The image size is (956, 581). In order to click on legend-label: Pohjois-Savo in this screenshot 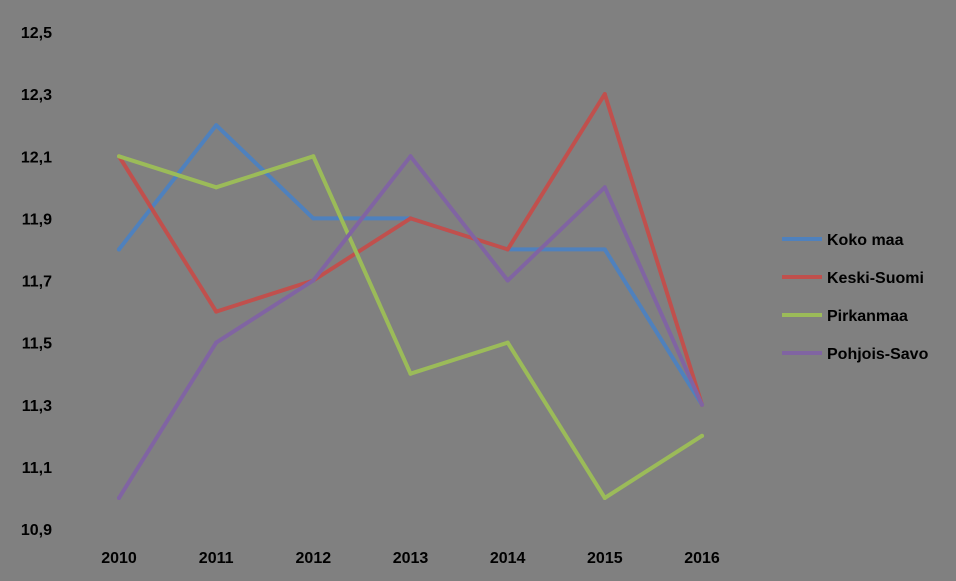, I will do `click(878, 354)`.